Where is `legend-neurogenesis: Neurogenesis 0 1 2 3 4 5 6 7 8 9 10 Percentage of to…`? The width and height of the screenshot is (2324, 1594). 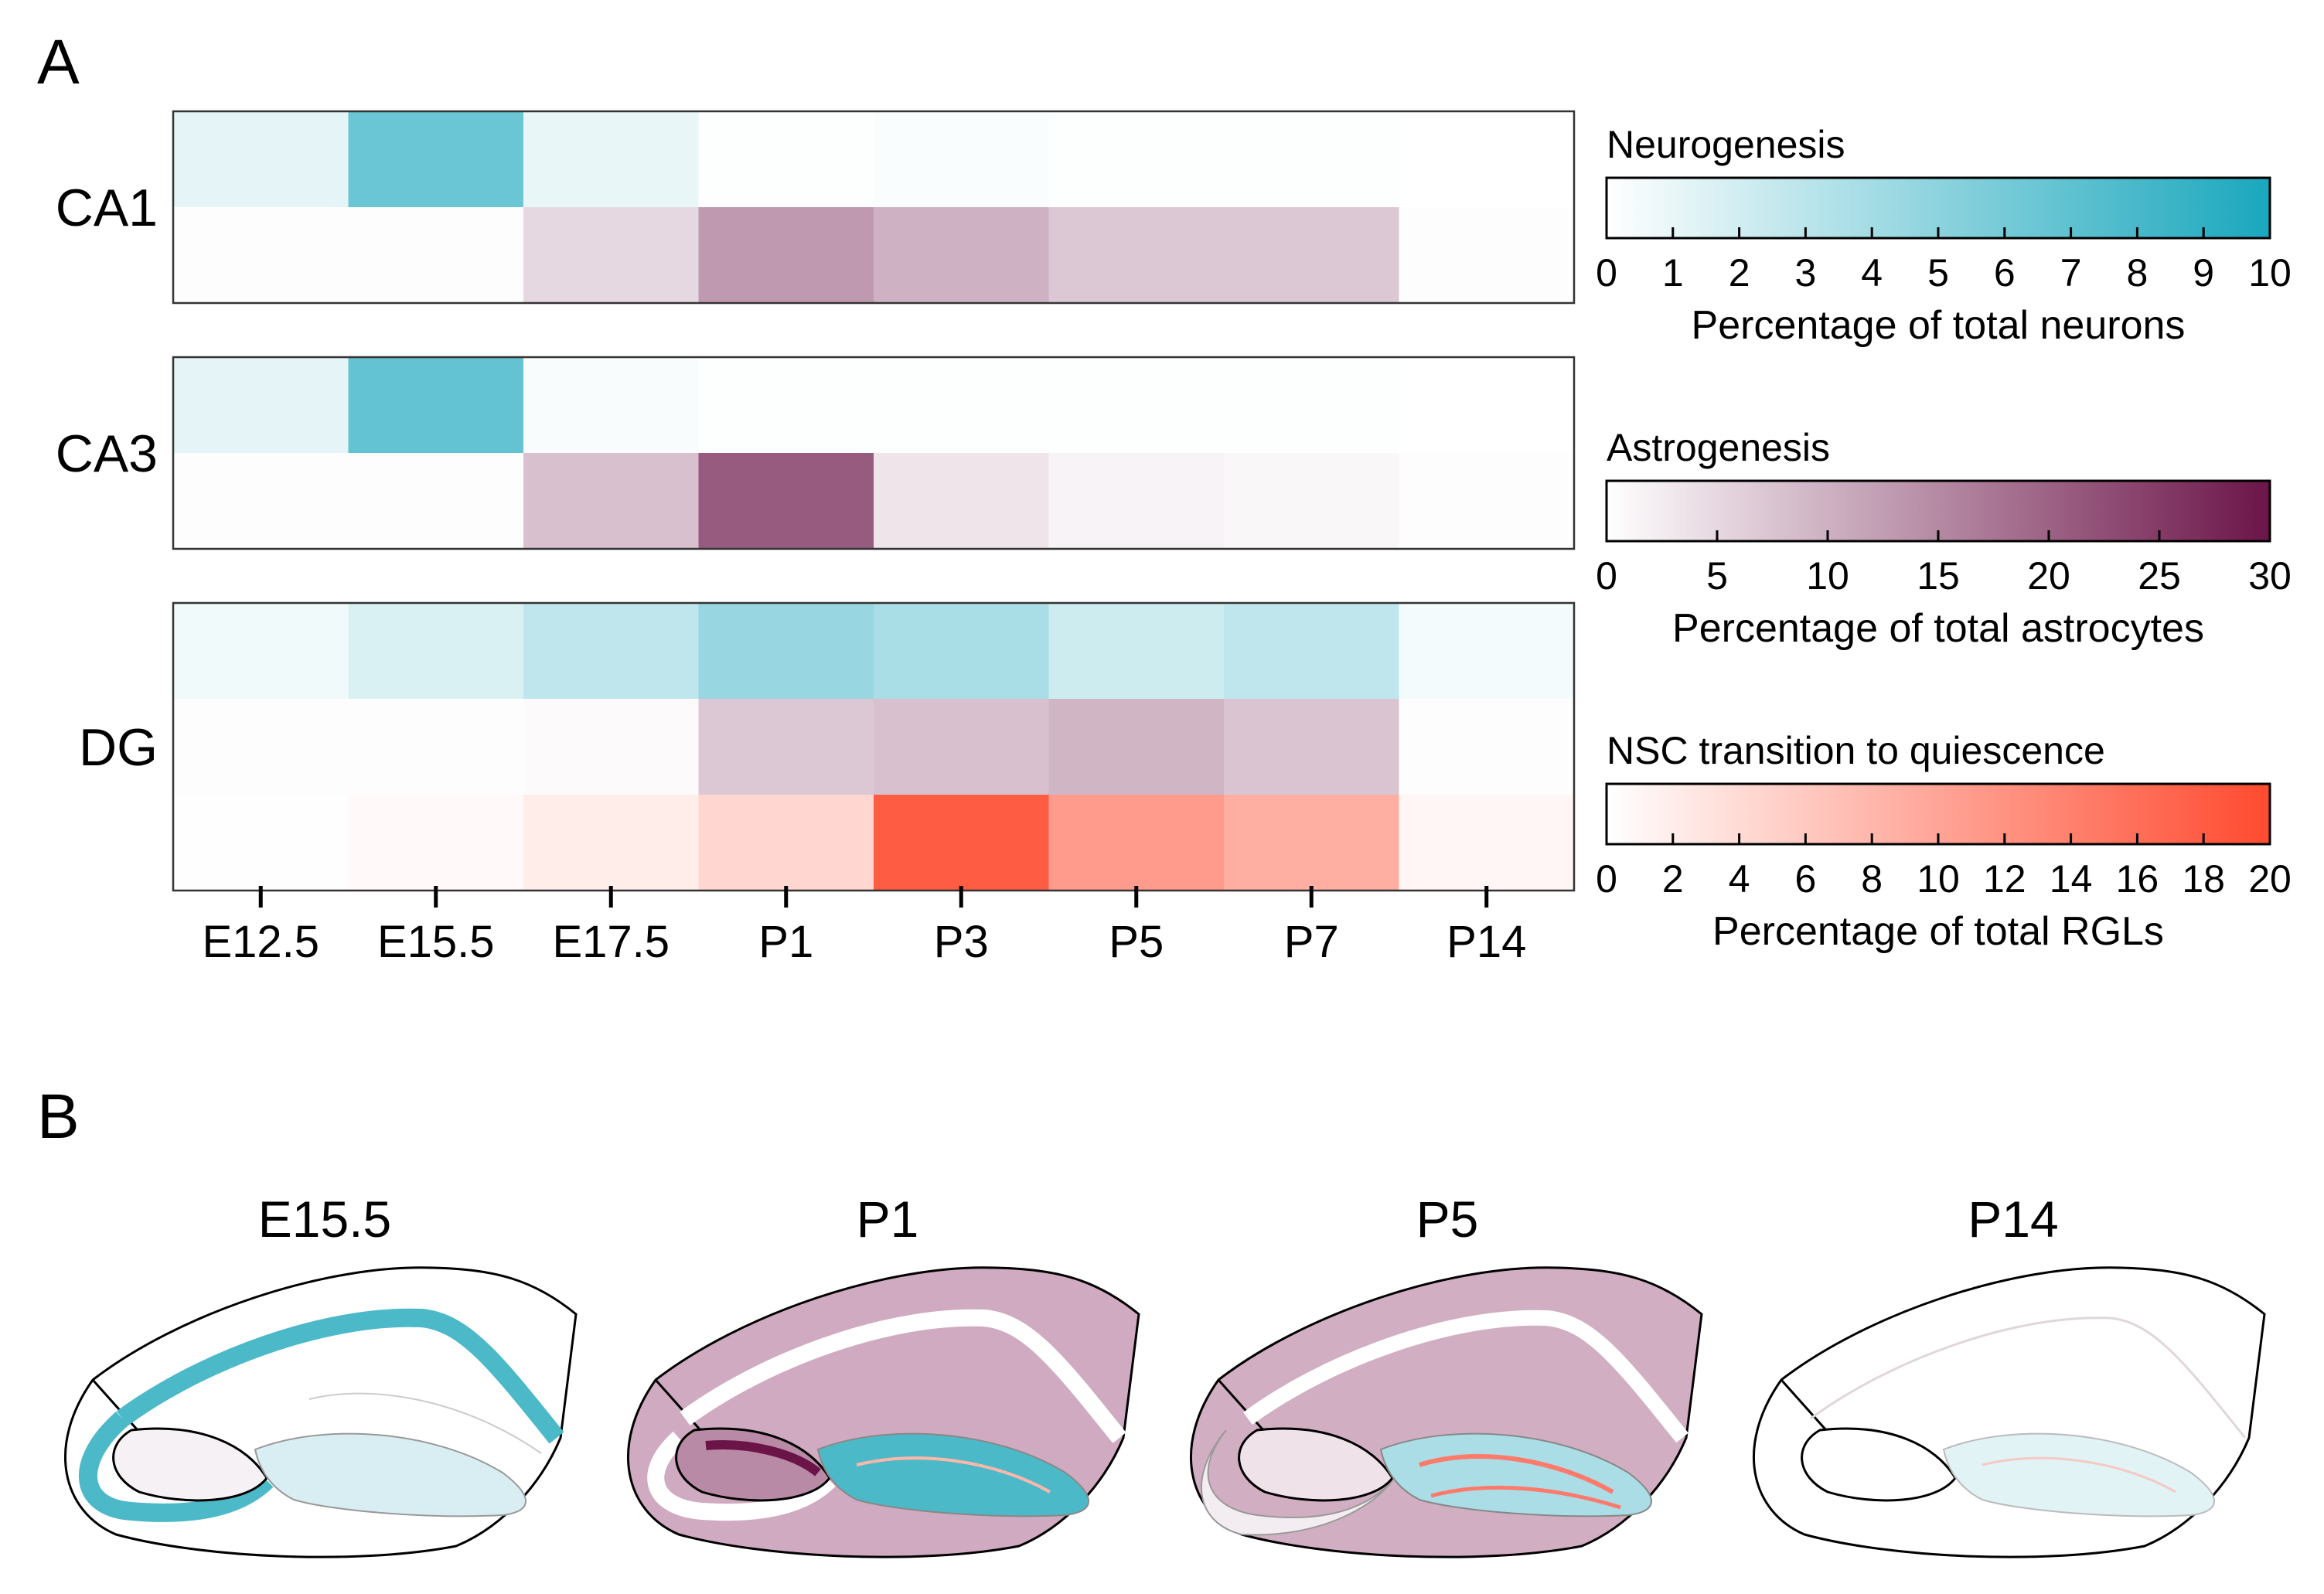 legend-neurogenesis: Neurogenesis 0 1 2 3 4 5 6 7 8 9 10 Percentage of to… is located at coordinates (1944, 235).